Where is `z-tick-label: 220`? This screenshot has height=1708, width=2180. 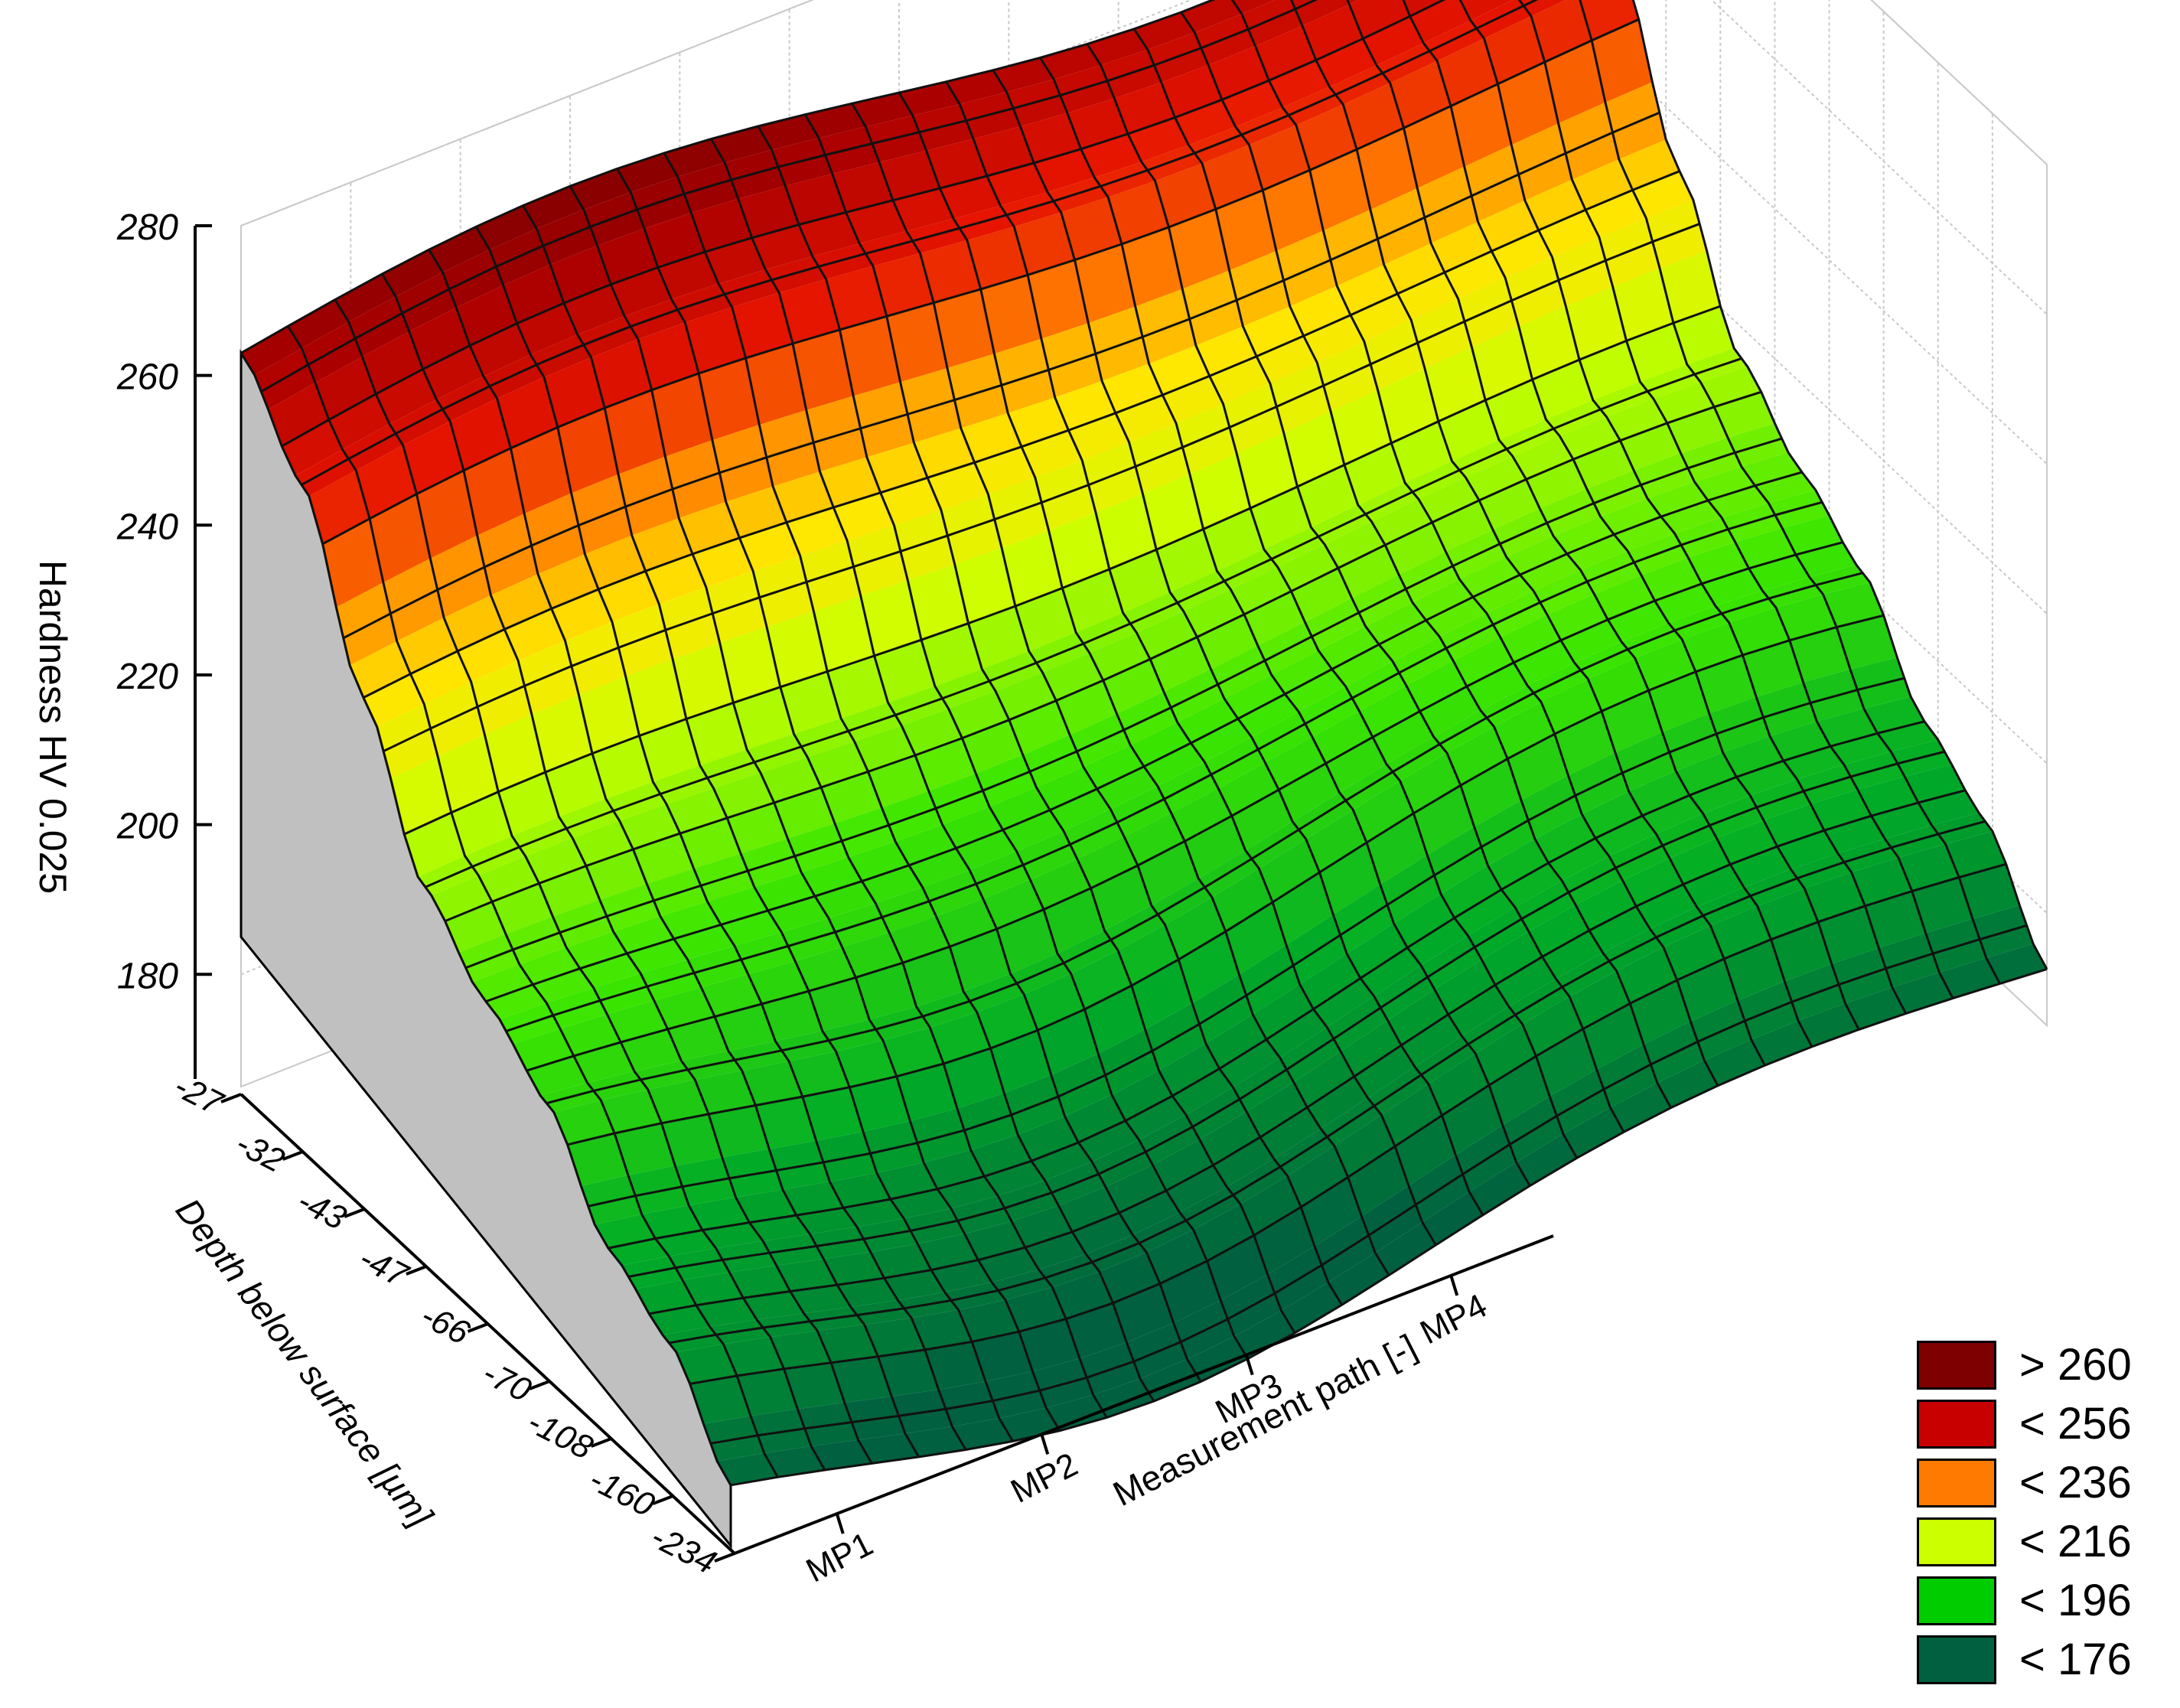 z-tick-label: 220 is located at coordinates (147, 677).